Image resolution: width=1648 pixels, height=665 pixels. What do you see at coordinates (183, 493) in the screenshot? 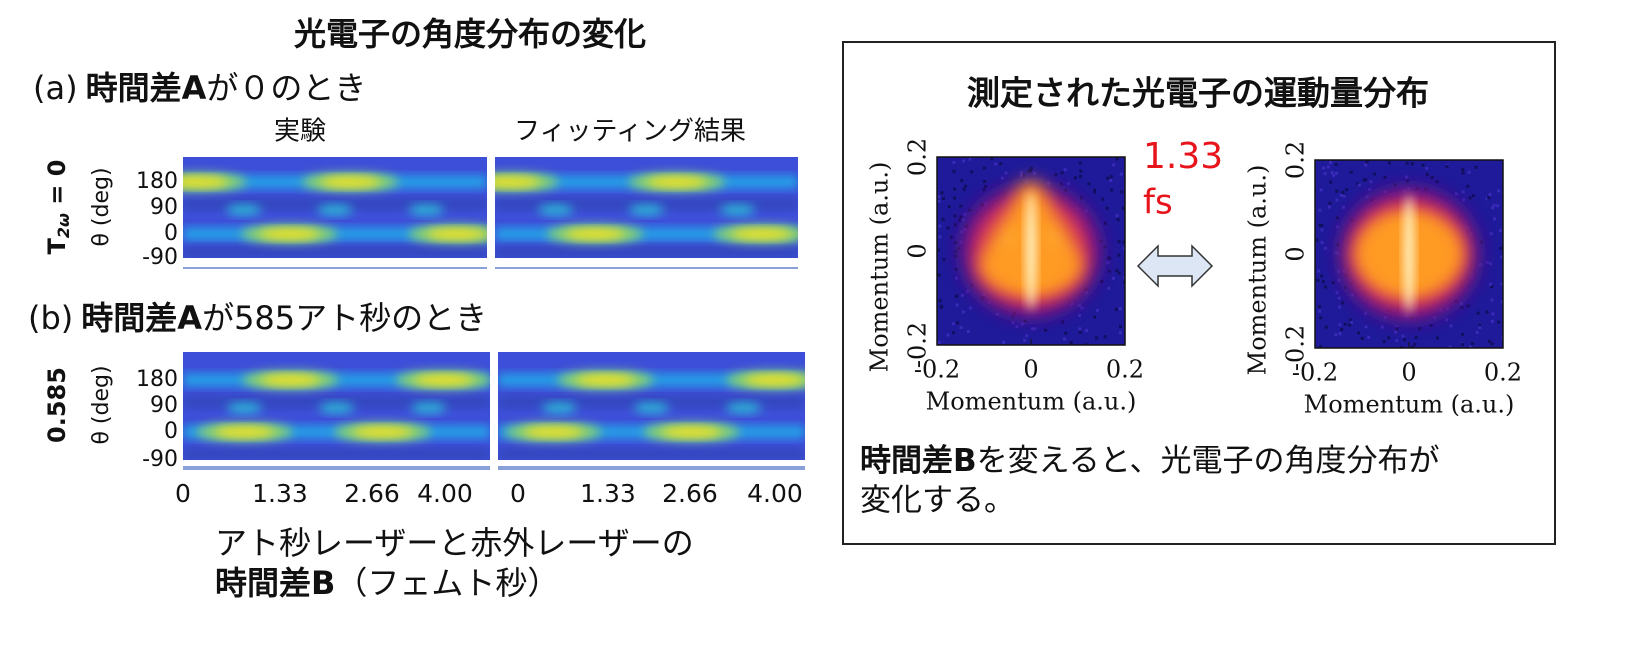
I see `x-tick-label: 0` at bounding box center [183, 493].